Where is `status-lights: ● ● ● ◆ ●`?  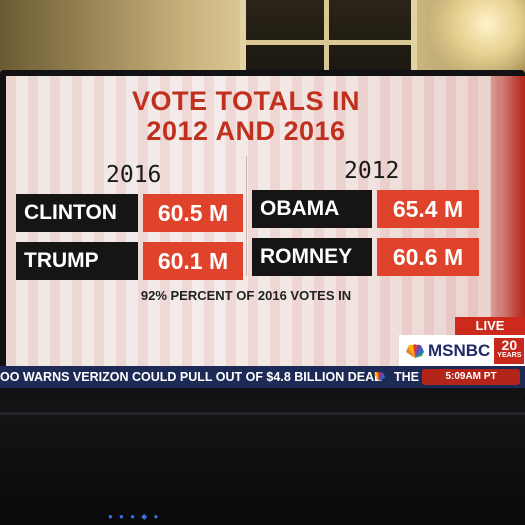 status-lights: ● ● ● ◆ ● is located at coordinates (134, 516).